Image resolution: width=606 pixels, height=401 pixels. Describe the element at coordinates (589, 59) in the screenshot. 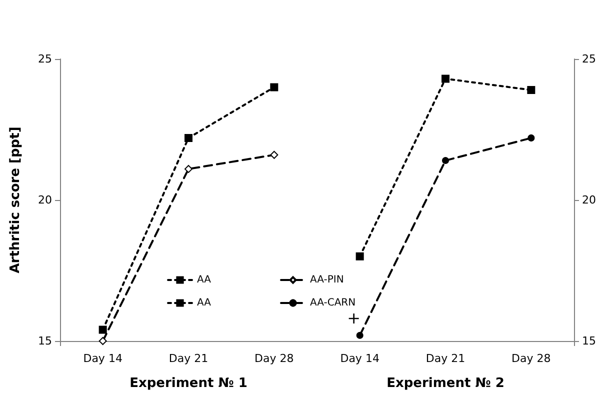

I see `y2-tick-label: 25` at that location.